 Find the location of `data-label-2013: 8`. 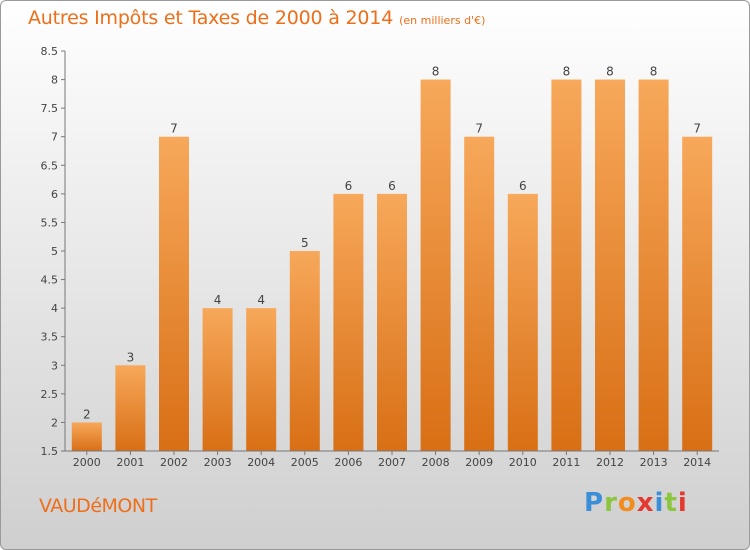

data-label-2013: 8 is located at coordinates (654, 72).